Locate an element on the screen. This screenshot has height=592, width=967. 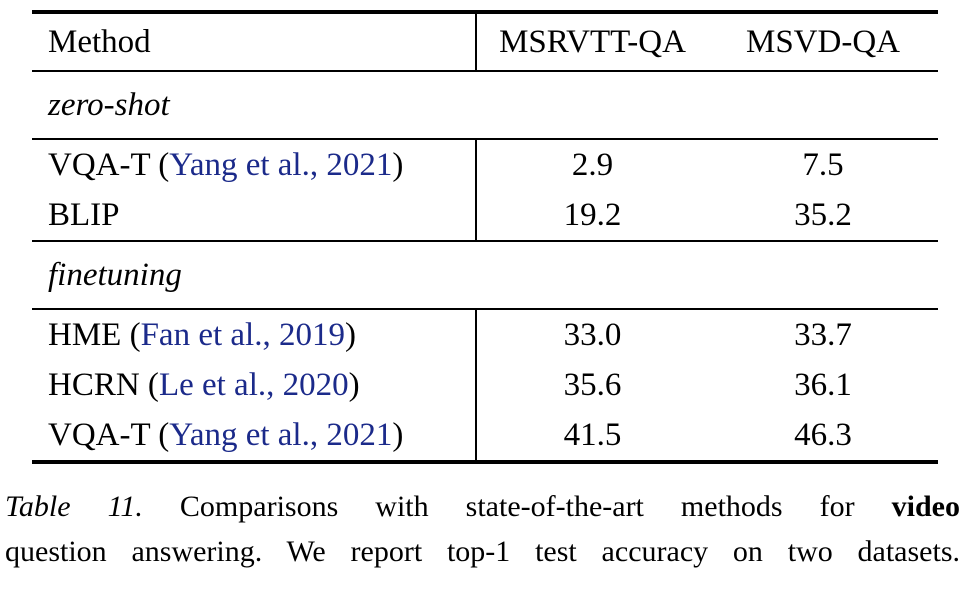
table-bottom-rule is located at coordinates (485, 462).